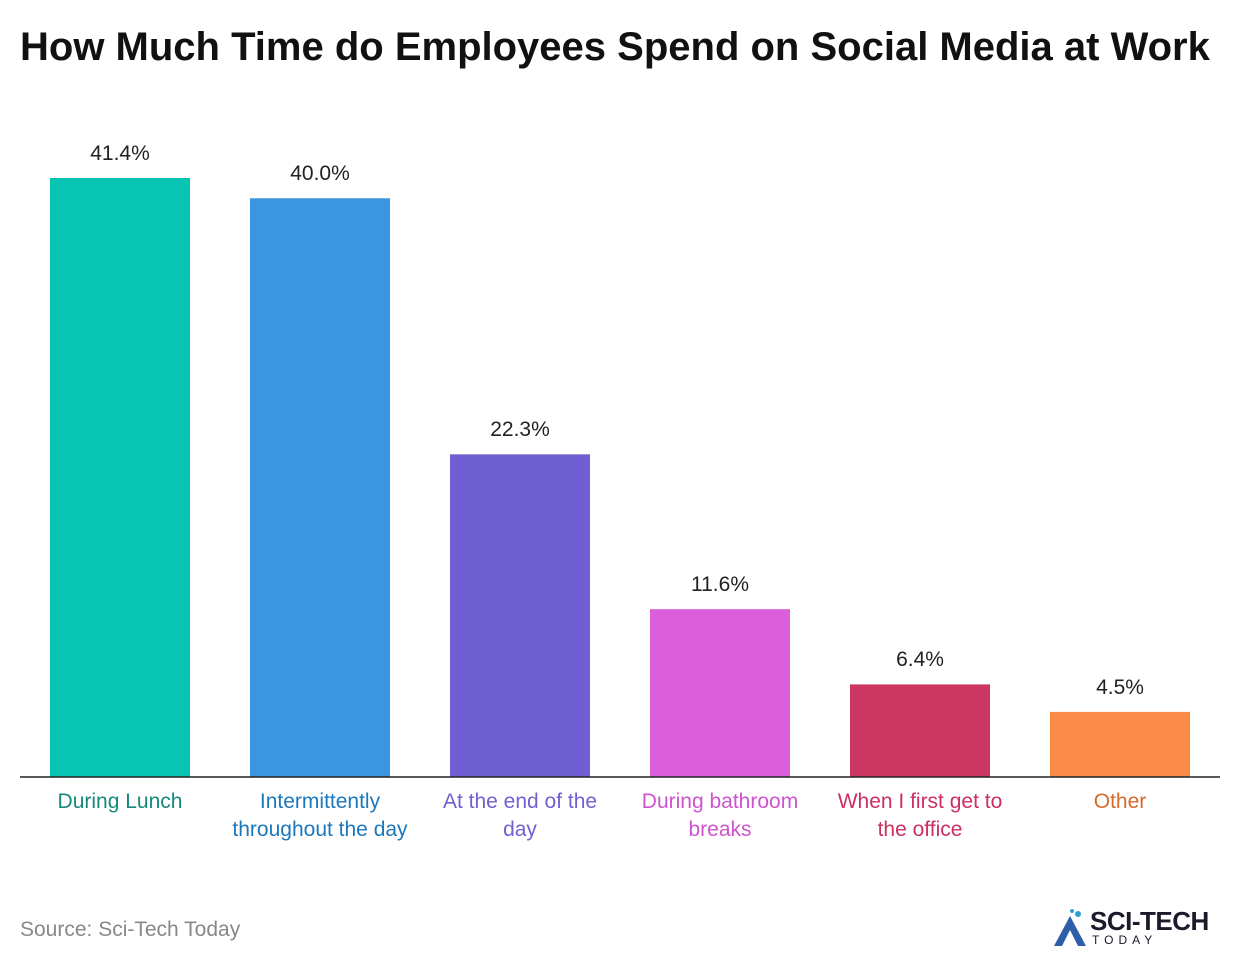 The width and height of the screenshot is (1240, 964). I want to click on logo: SCI-TECH TODAY, so click(1142, 928).